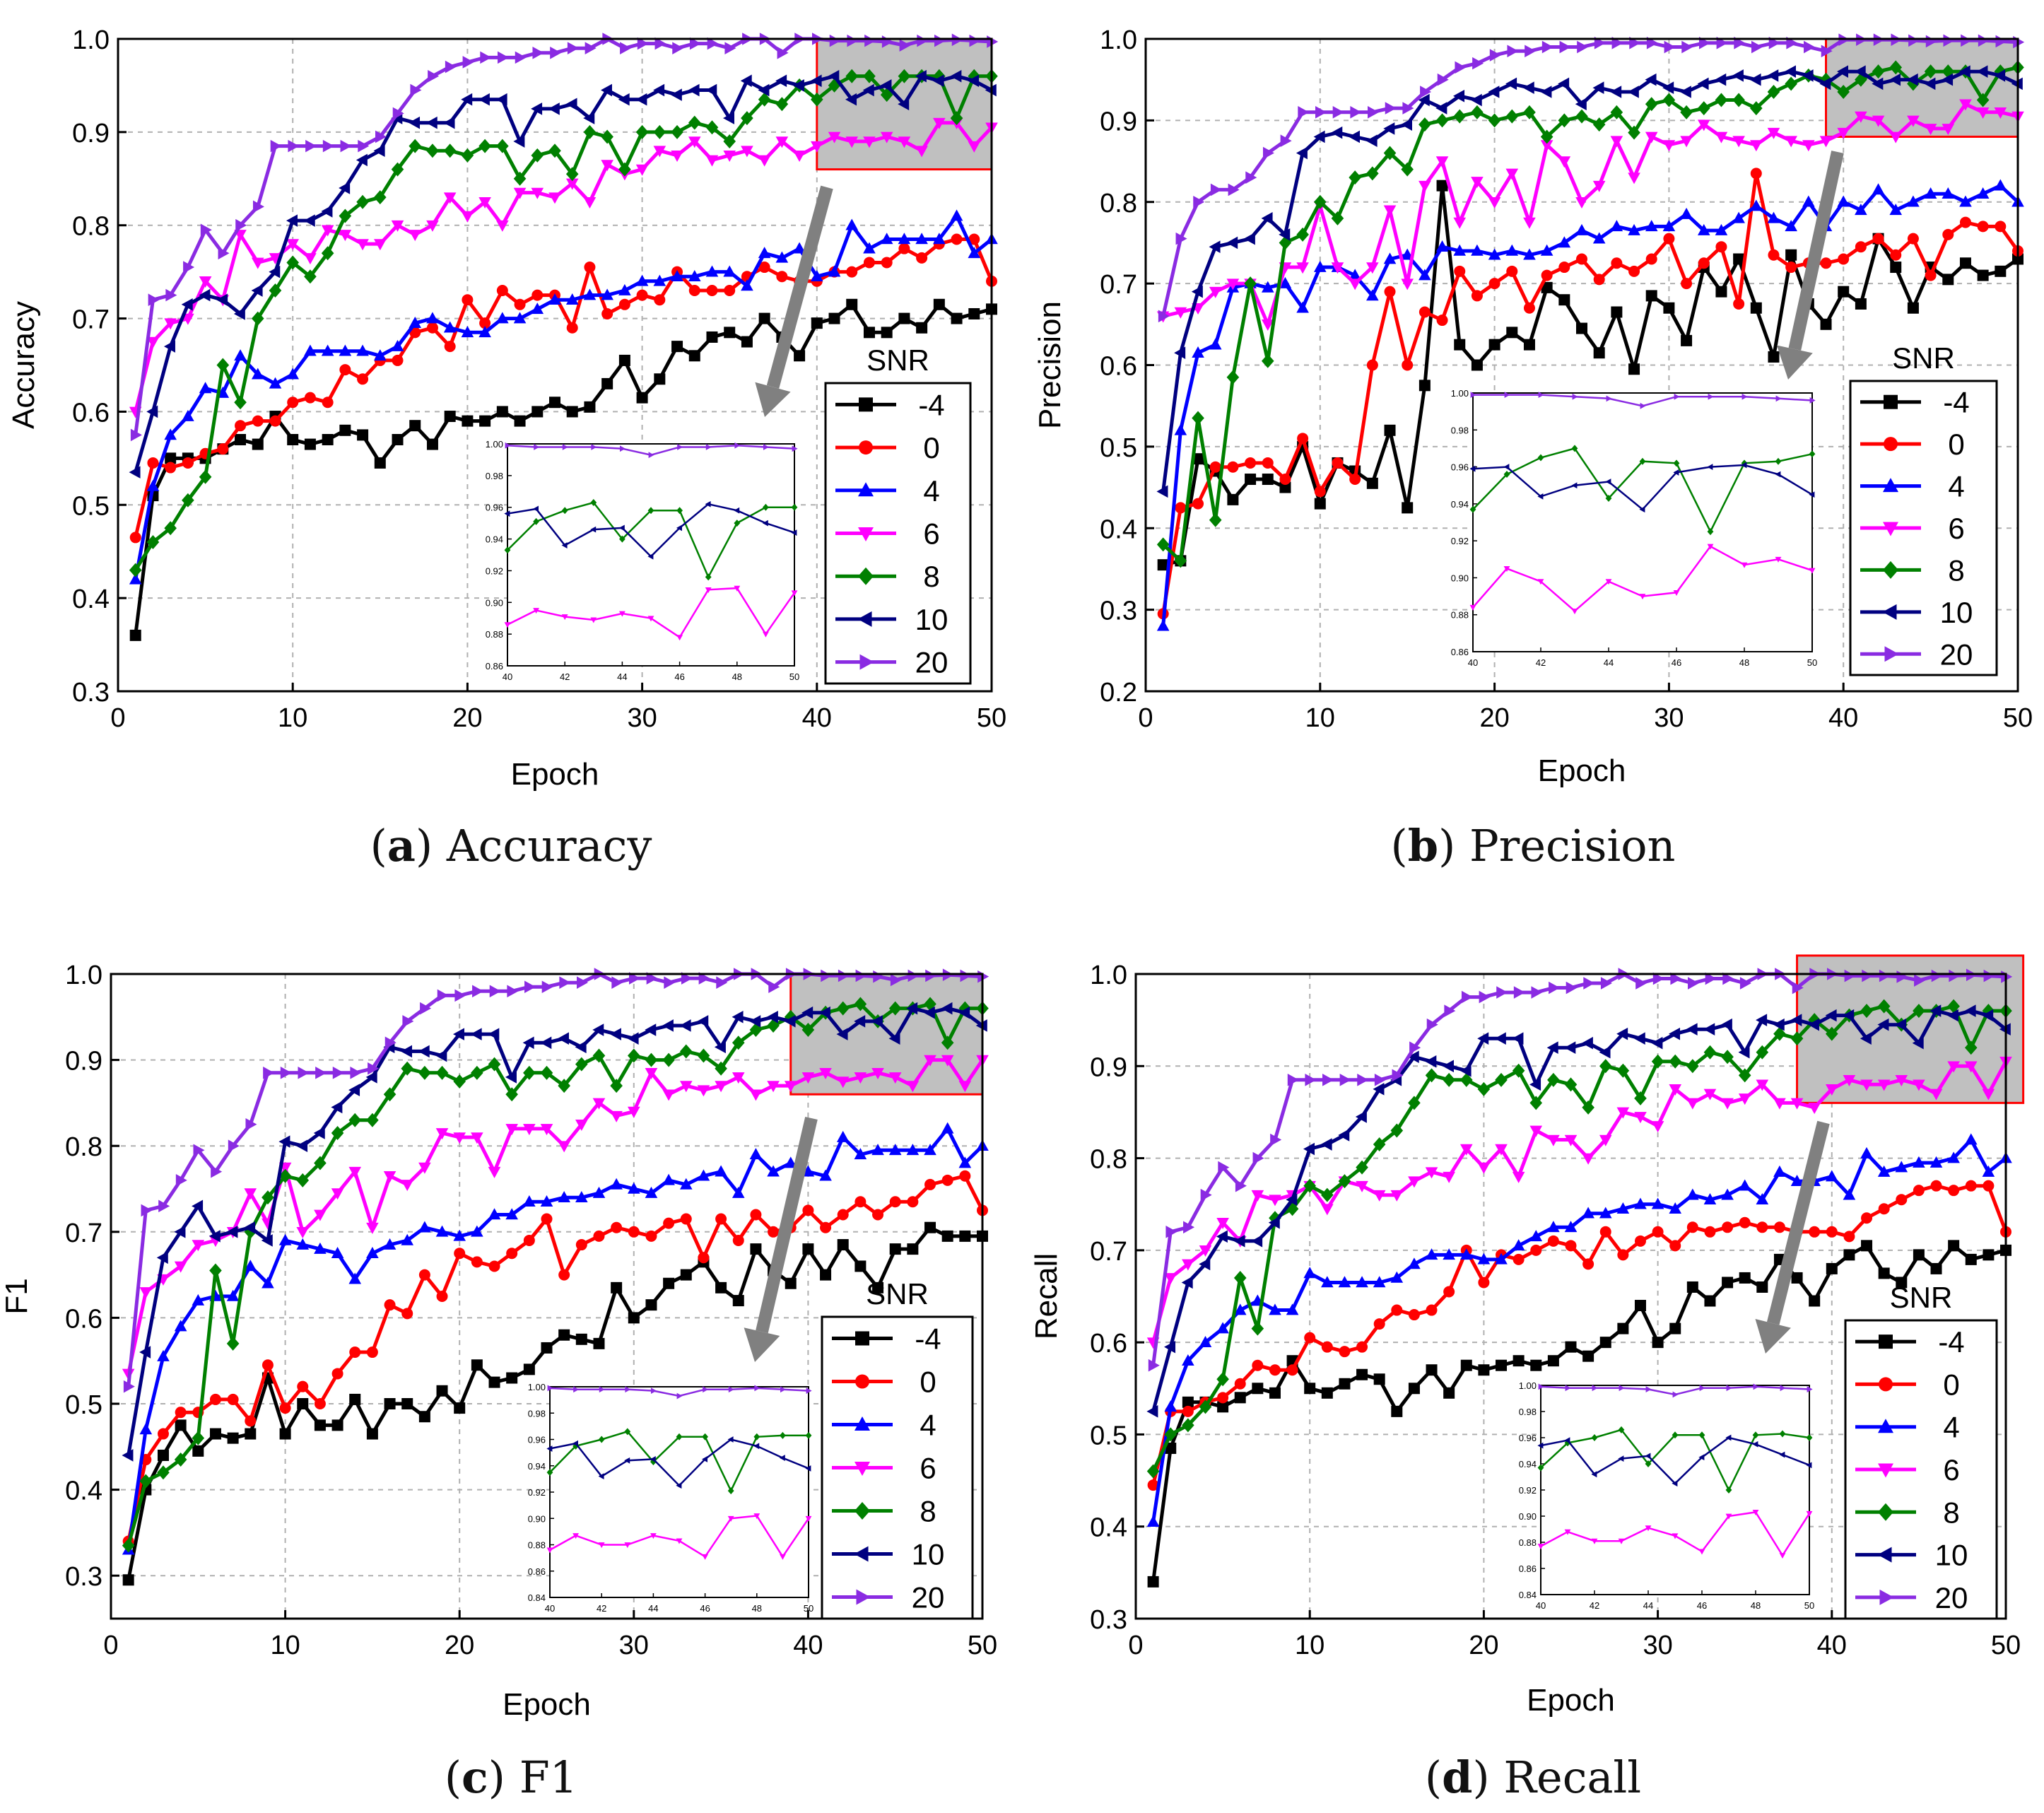 The width and height of the screenshot is (2044, 1813). What do you see at coordinates (1952, 1597) in the screenshot?
I see `legend-label: 20` at bounding box center [1952, 1597].